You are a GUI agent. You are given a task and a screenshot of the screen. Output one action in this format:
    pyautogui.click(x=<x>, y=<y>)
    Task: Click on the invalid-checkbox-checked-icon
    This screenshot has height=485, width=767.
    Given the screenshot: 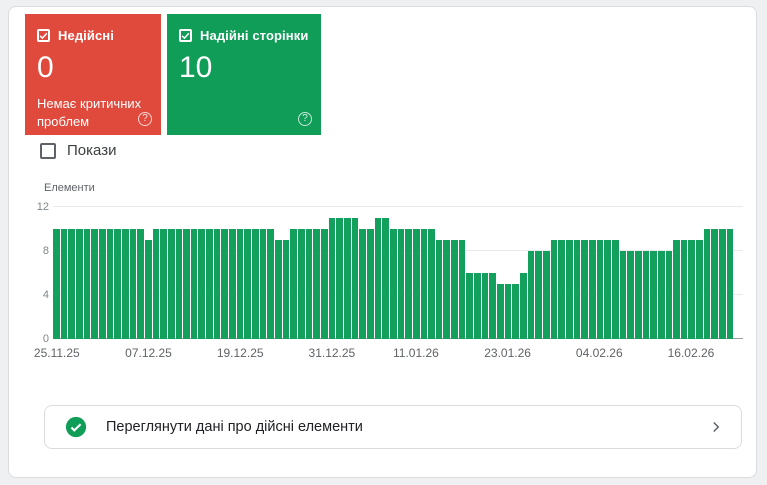 What is the action you would take?
    pyautogui.click(x=43, y=35)
    